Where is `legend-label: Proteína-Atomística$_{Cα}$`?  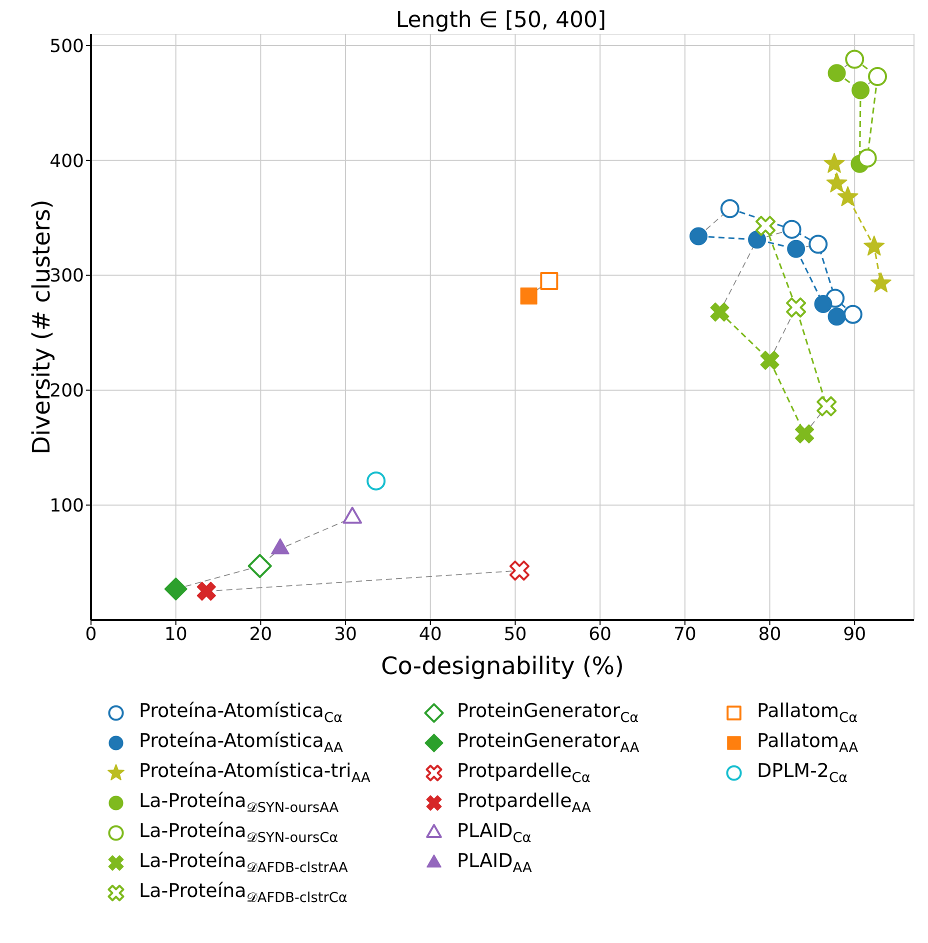
legend-label: Proteína-Atomística$_{Cα}$ is located at coordinates (240, 713).